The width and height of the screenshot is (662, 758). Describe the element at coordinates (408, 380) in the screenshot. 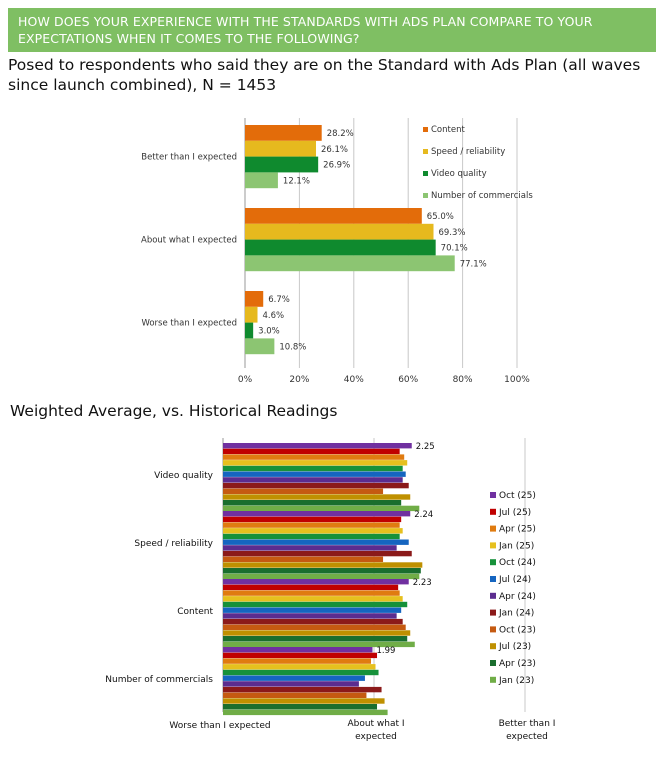

I see `x-tick-label: 60%` at that location.